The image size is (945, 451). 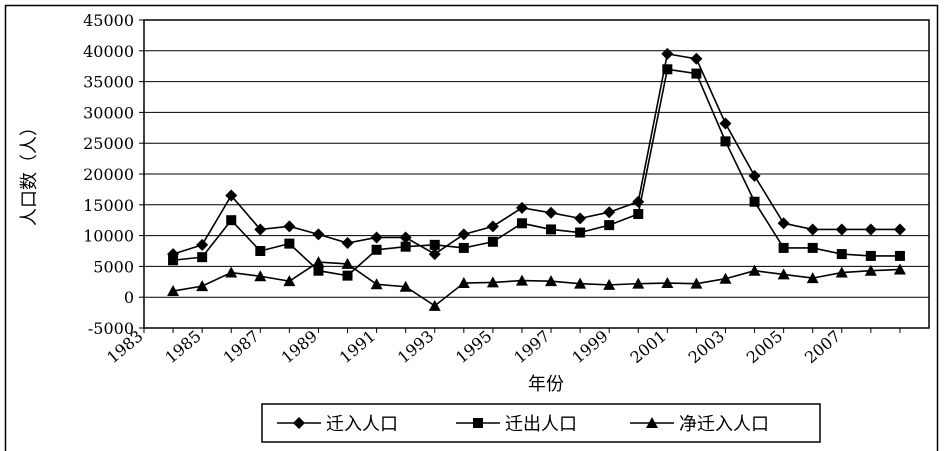 I want to click on legend-item-net: 净迁入人口, so click(x=699, y=424).